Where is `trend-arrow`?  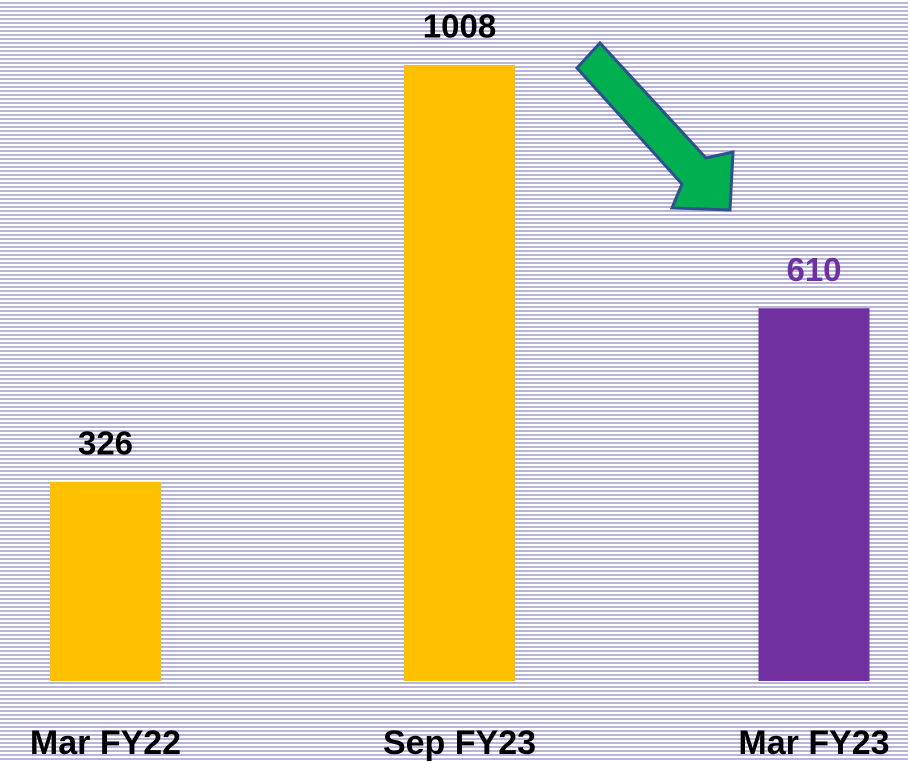 trend-arrow is located at coordinates (654, 126).